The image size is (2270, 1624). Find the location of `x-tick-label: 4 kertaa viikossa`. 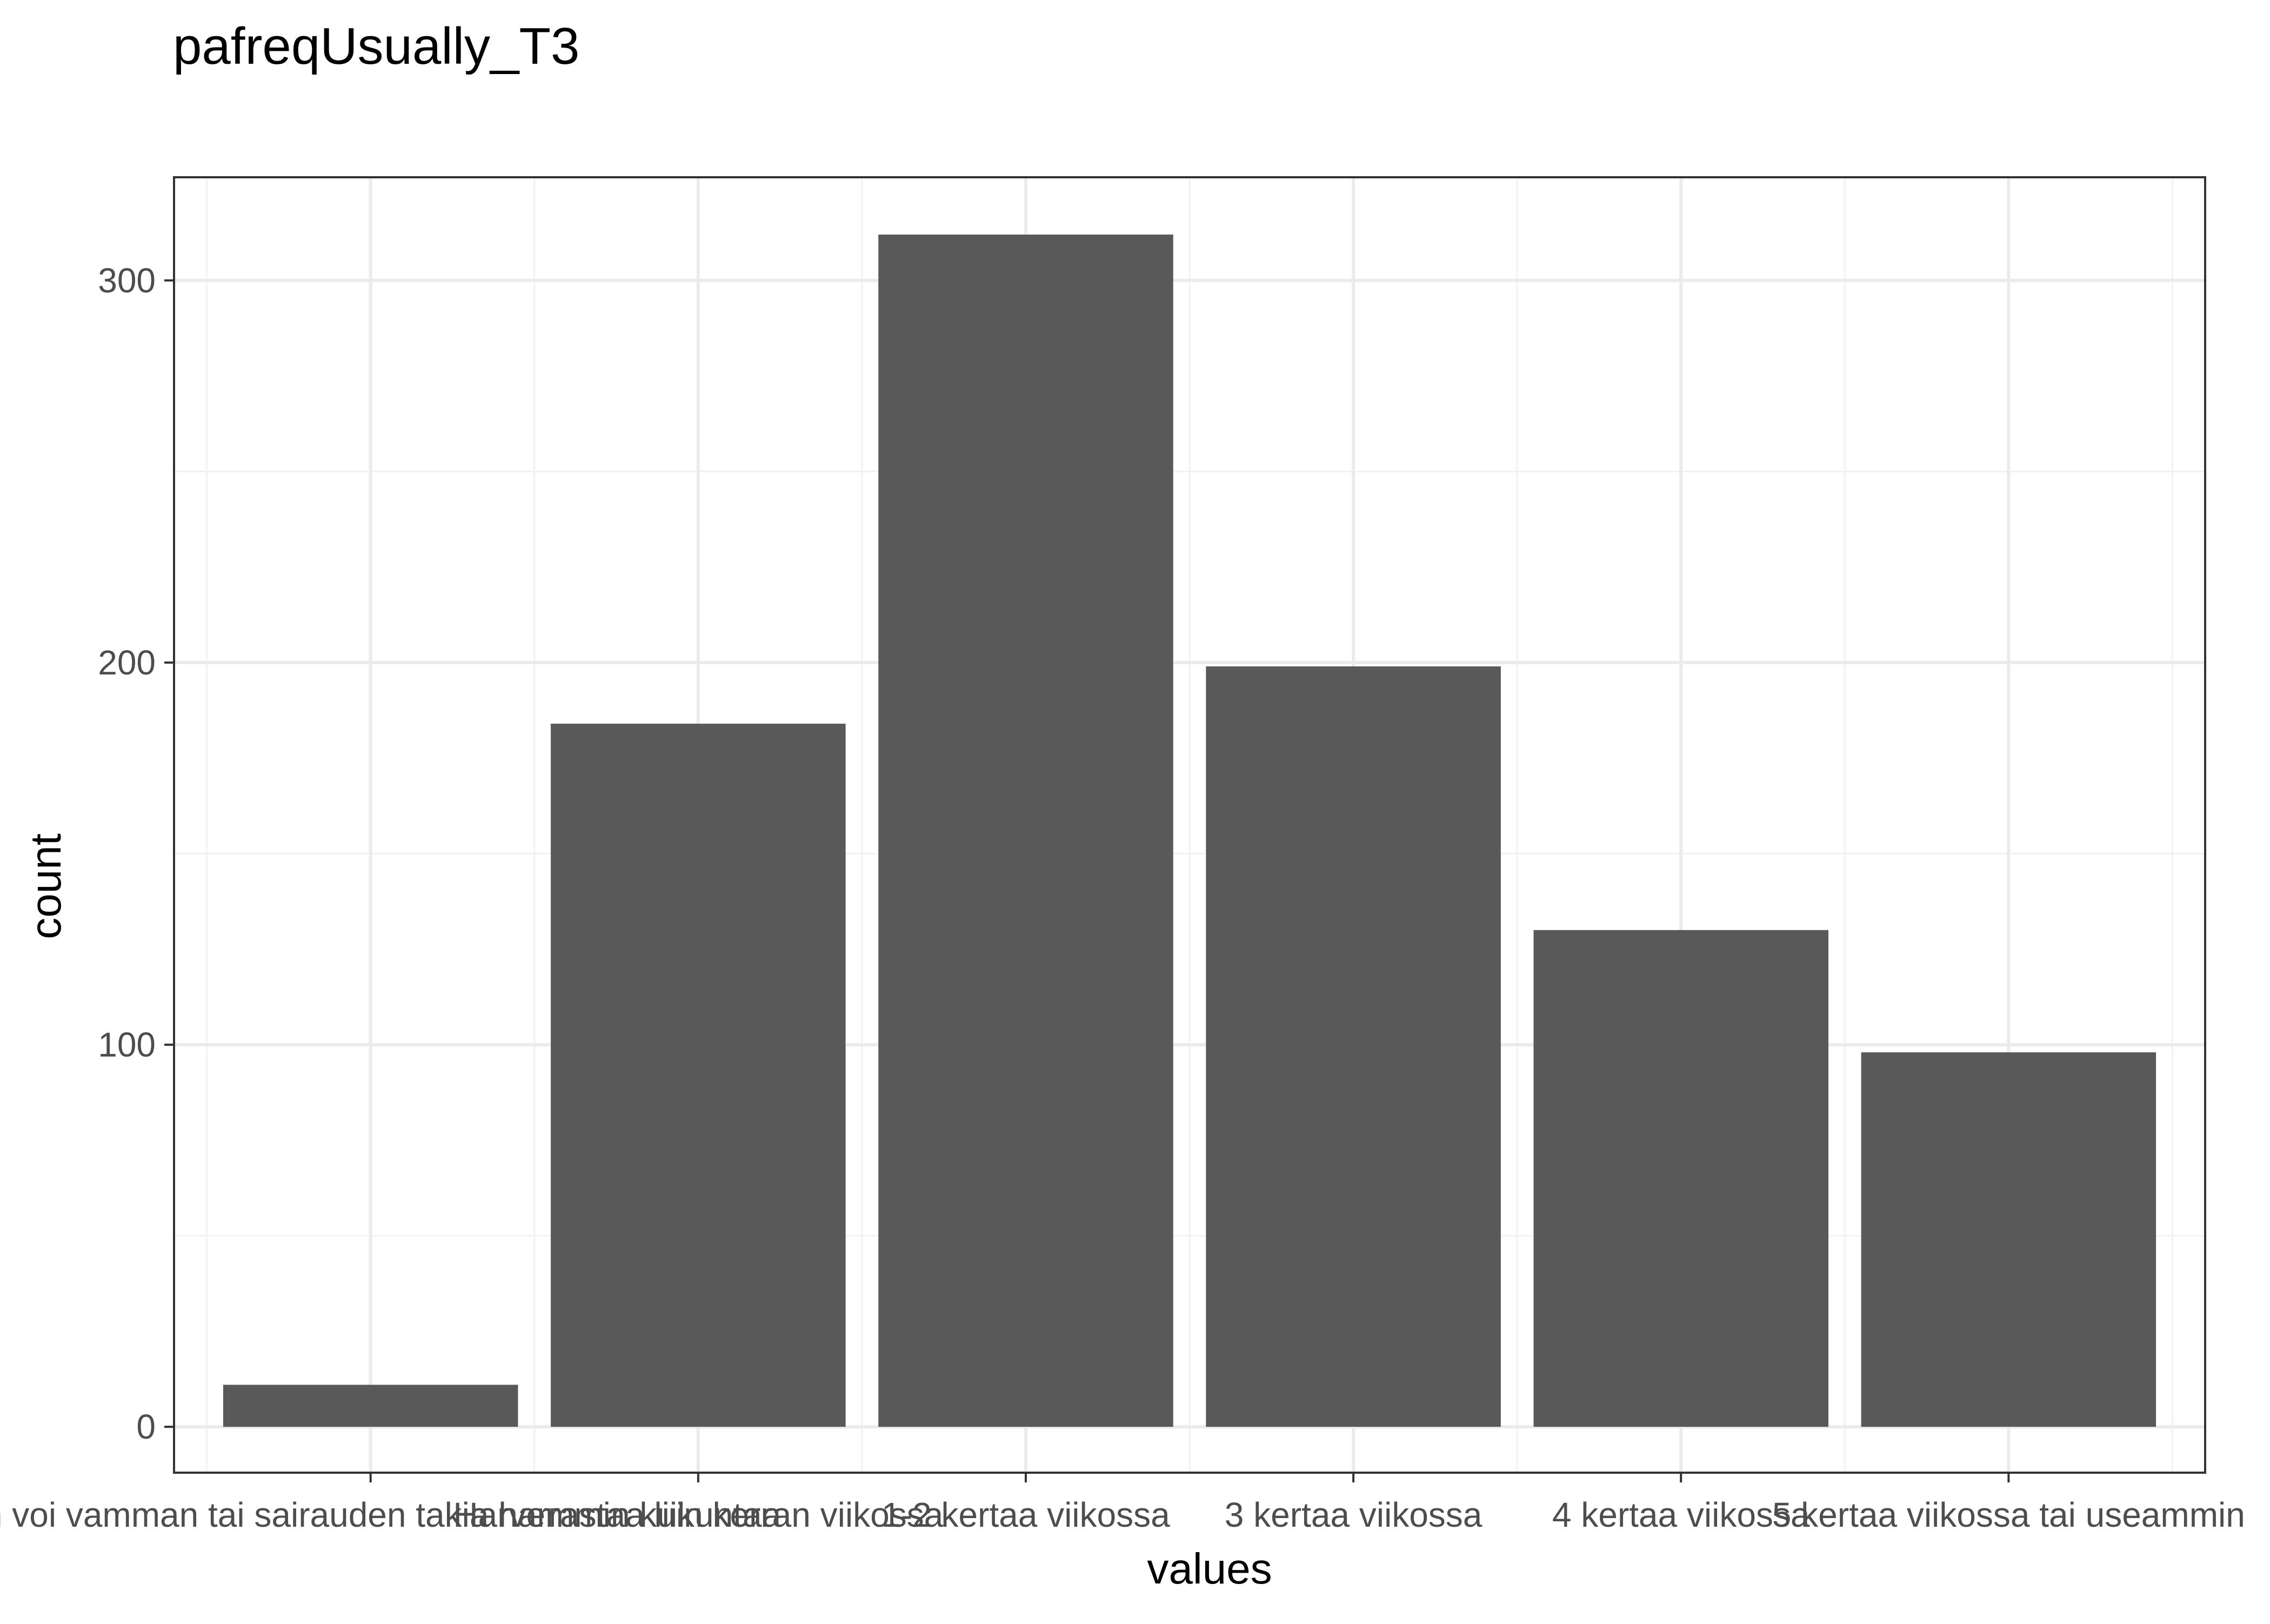

x-tick-label: 4 kertaa viikossa is located at coordinates (1681, 1514).